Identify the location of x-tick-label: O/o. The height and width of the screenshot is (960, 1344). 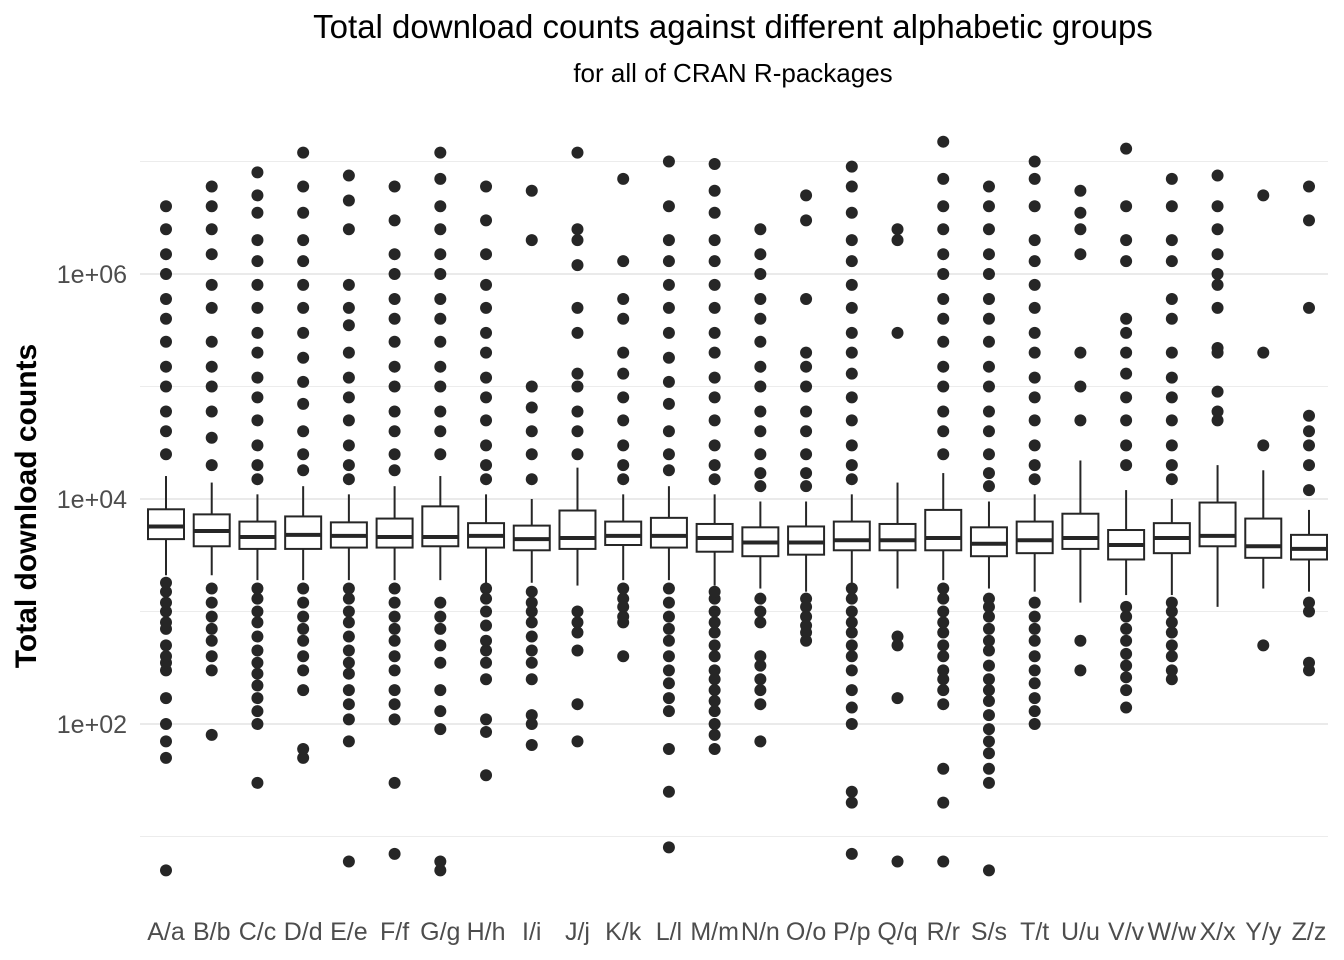
(806, 932).